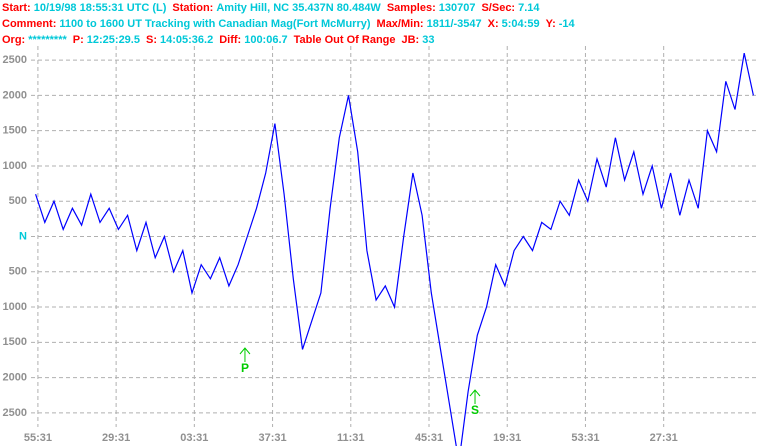 This screenshot has height=446, width=758. What do you see at coordinates (100, 8) in the screenshot?
I see `field-value: 10/19/98 18:55:31 UTC (L)` at bounding box center [100, 8].